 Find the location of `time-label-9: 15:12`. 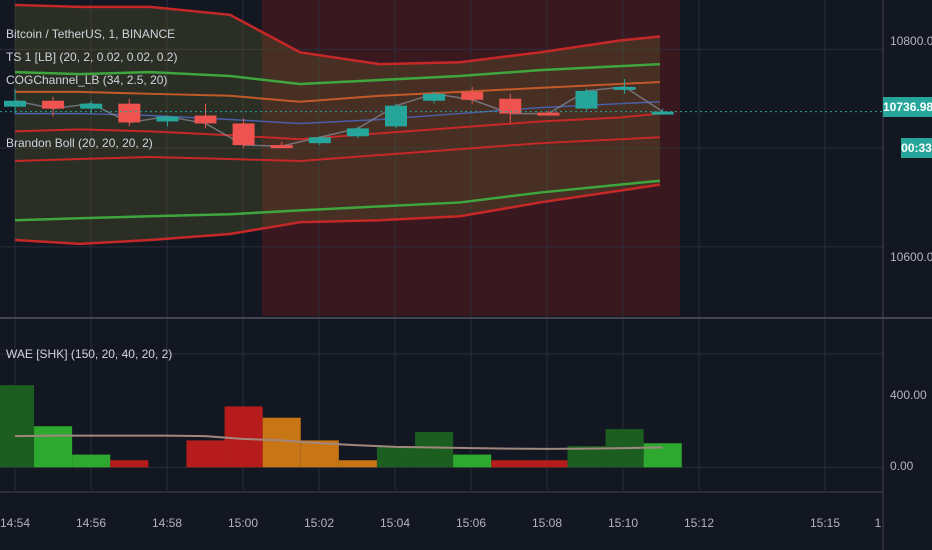

time-label-9: 15:12 is located at coordinates (699, 523).